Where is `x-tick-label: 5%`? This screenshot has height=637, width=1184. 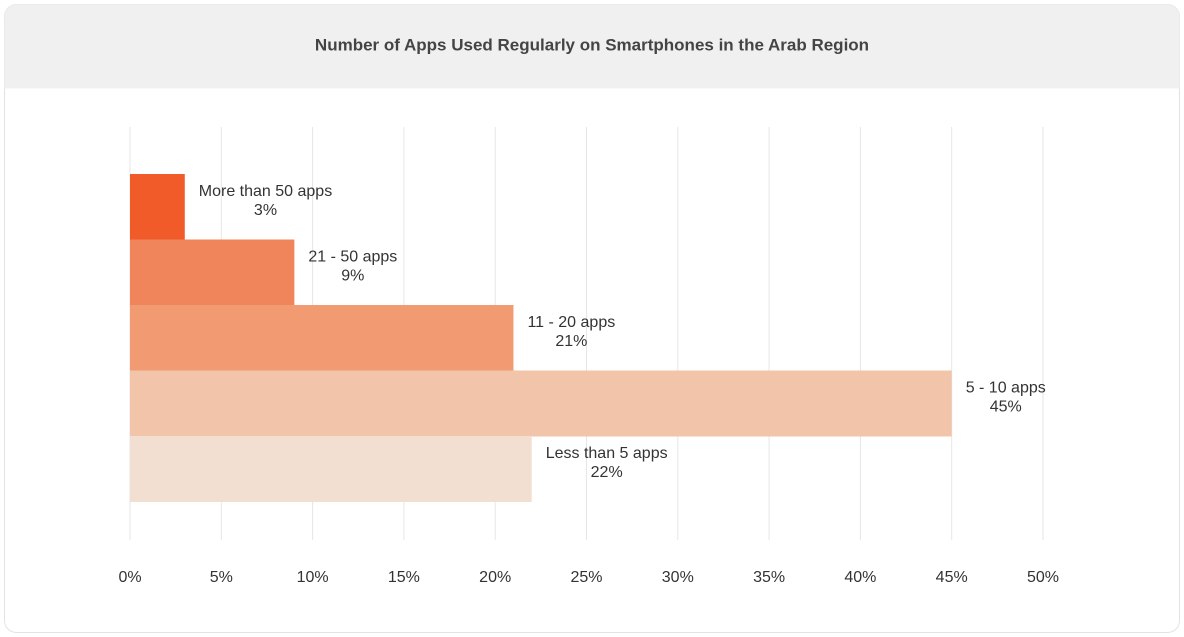
x-tick-label: 5% is located at coordinates (221, 577).